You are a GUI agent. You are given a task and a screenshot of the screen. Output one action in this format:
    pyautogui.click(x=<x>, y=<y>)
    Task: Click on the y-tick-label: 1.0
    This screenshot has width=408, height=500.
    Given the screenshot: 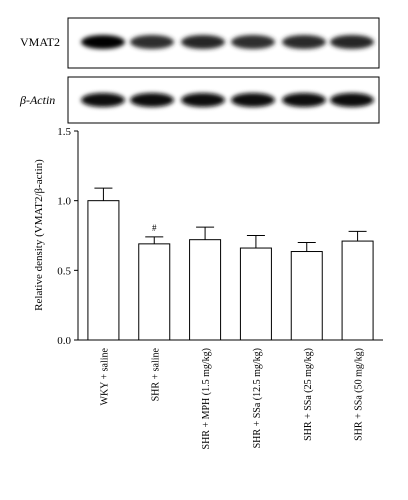 What is the action you would take?
    pyautogui.click(x=64, y=202)
    